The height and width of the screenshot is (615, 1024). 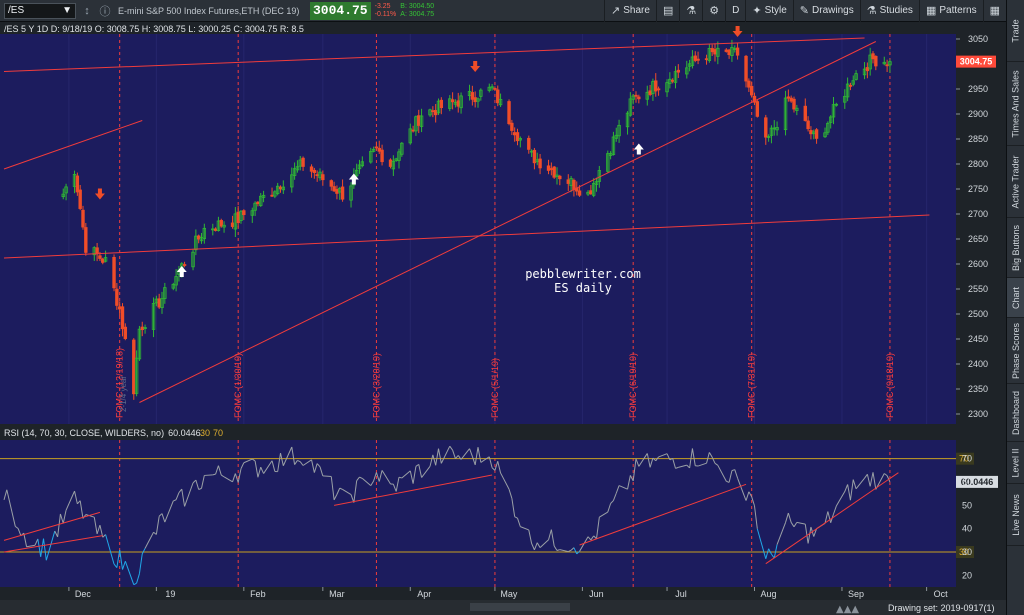 What do you see at coordinates (67, 10) in the screenshot?
I see `chevron-down-icon: ▼` at bounding box center [67, 10].